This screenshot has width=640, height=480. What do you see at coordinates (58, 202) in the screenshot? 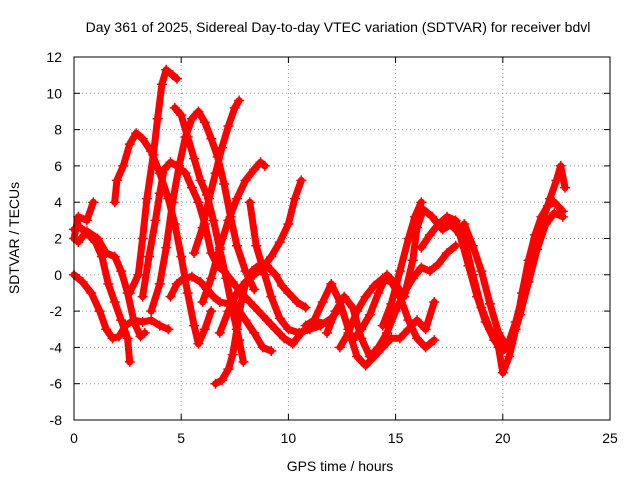
I see `y-tick-label-6: 4` at bounding box center [58, 202].